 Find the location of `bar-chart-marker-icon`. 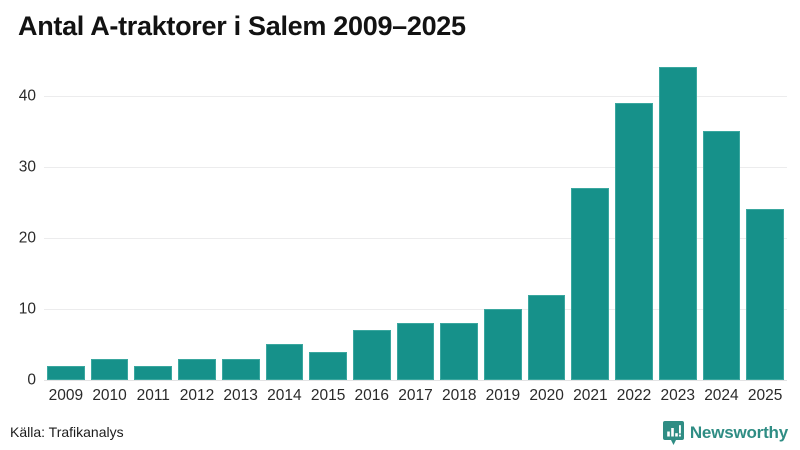

bar-chart-marker-icon is located at coordinates (673, 433).